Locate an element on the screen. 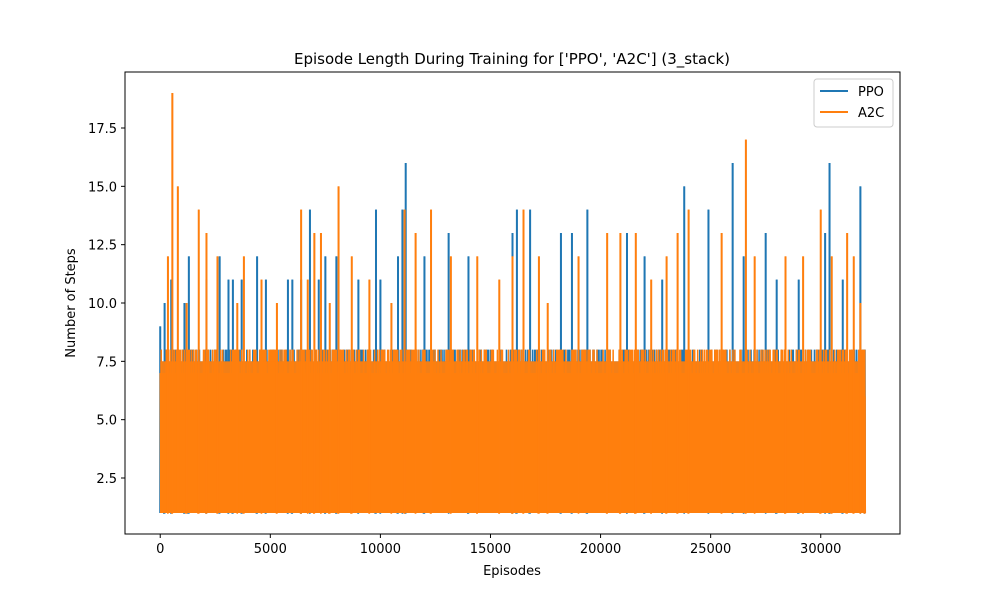  y-tick-label: 17.5 is located at coordinates (102, 129).